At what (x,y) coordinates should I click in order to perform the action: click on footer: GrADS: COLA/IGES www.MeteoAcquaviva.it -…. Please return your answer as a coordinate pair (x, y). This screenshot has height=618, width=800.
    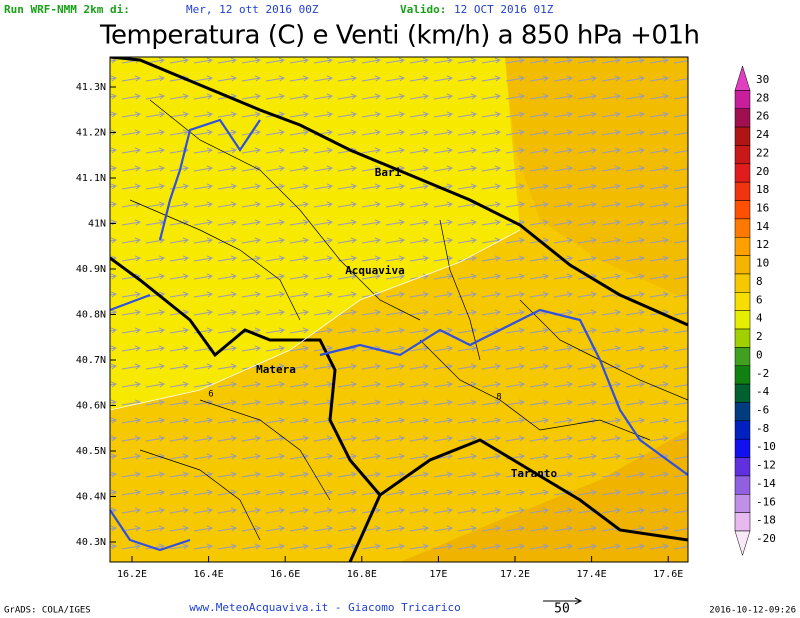
    Looking at the image, I should click on (400, 607).